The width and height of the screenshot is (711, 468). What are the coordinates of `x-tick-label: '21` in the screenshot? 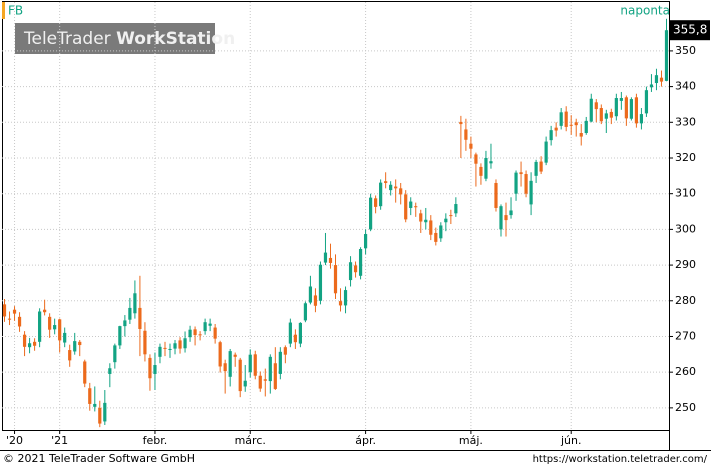 It's located at (59, 440).